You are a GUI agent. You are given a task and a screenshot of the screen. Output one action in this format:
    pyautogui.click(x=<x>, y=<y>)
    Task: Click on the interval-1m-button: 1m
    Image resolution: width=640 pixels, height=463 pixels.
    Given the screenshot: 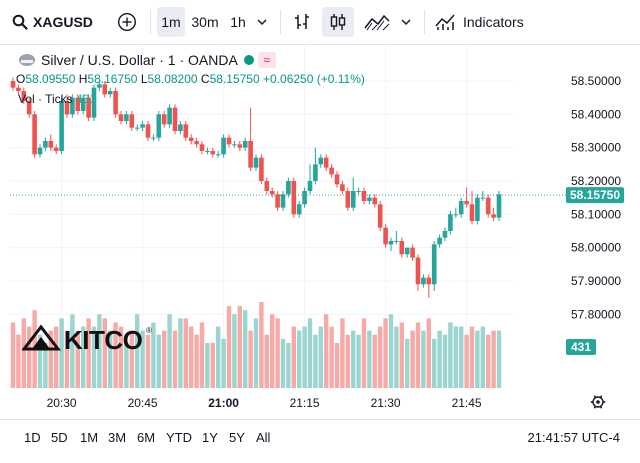 What is the action you would take?
    pyautogui.click(x=171, y=22)
    